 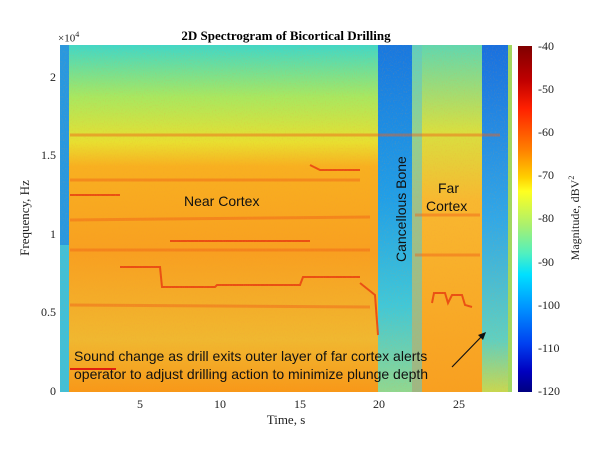 What do you see at coordinates (48, 312) in the screenshot?
I see `y-tick: 0.5` at bounding box center [48, 312].